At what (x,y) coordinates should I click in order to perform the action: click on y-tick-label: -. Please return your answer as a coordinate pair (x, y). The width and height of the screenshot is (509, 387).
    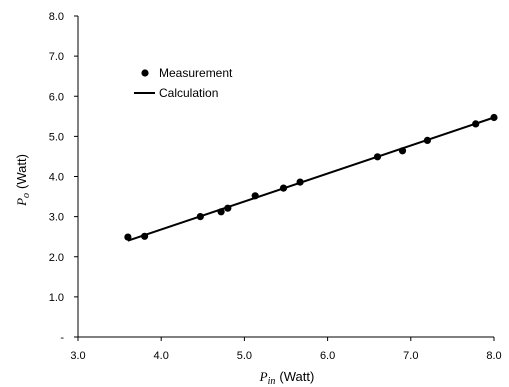
    Looking at the image, I should click on (62, 338).